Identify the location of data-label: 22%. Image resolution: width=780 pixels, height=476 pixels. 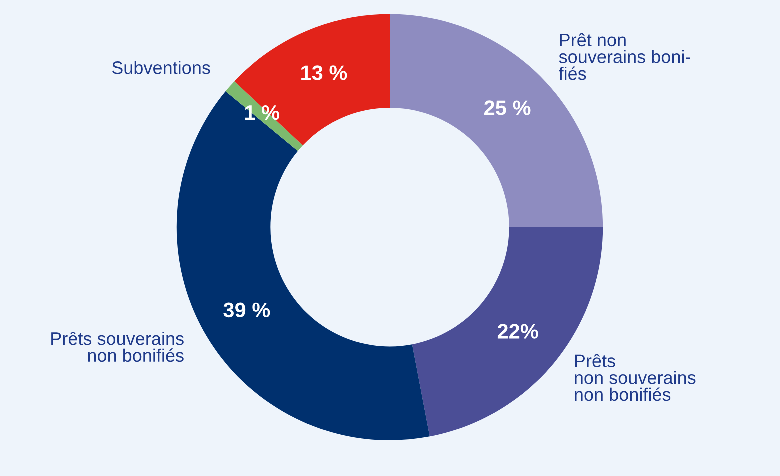
(518, 331).